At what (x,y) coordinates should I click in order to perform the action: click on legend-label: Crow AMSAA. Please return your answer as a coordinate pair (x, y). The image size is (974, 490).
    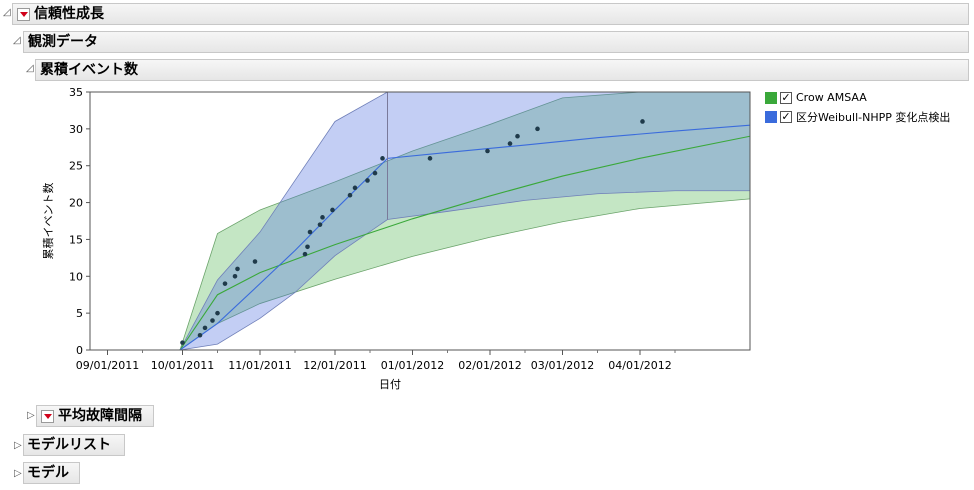
    Looking at the image, I should click on (831, 97).